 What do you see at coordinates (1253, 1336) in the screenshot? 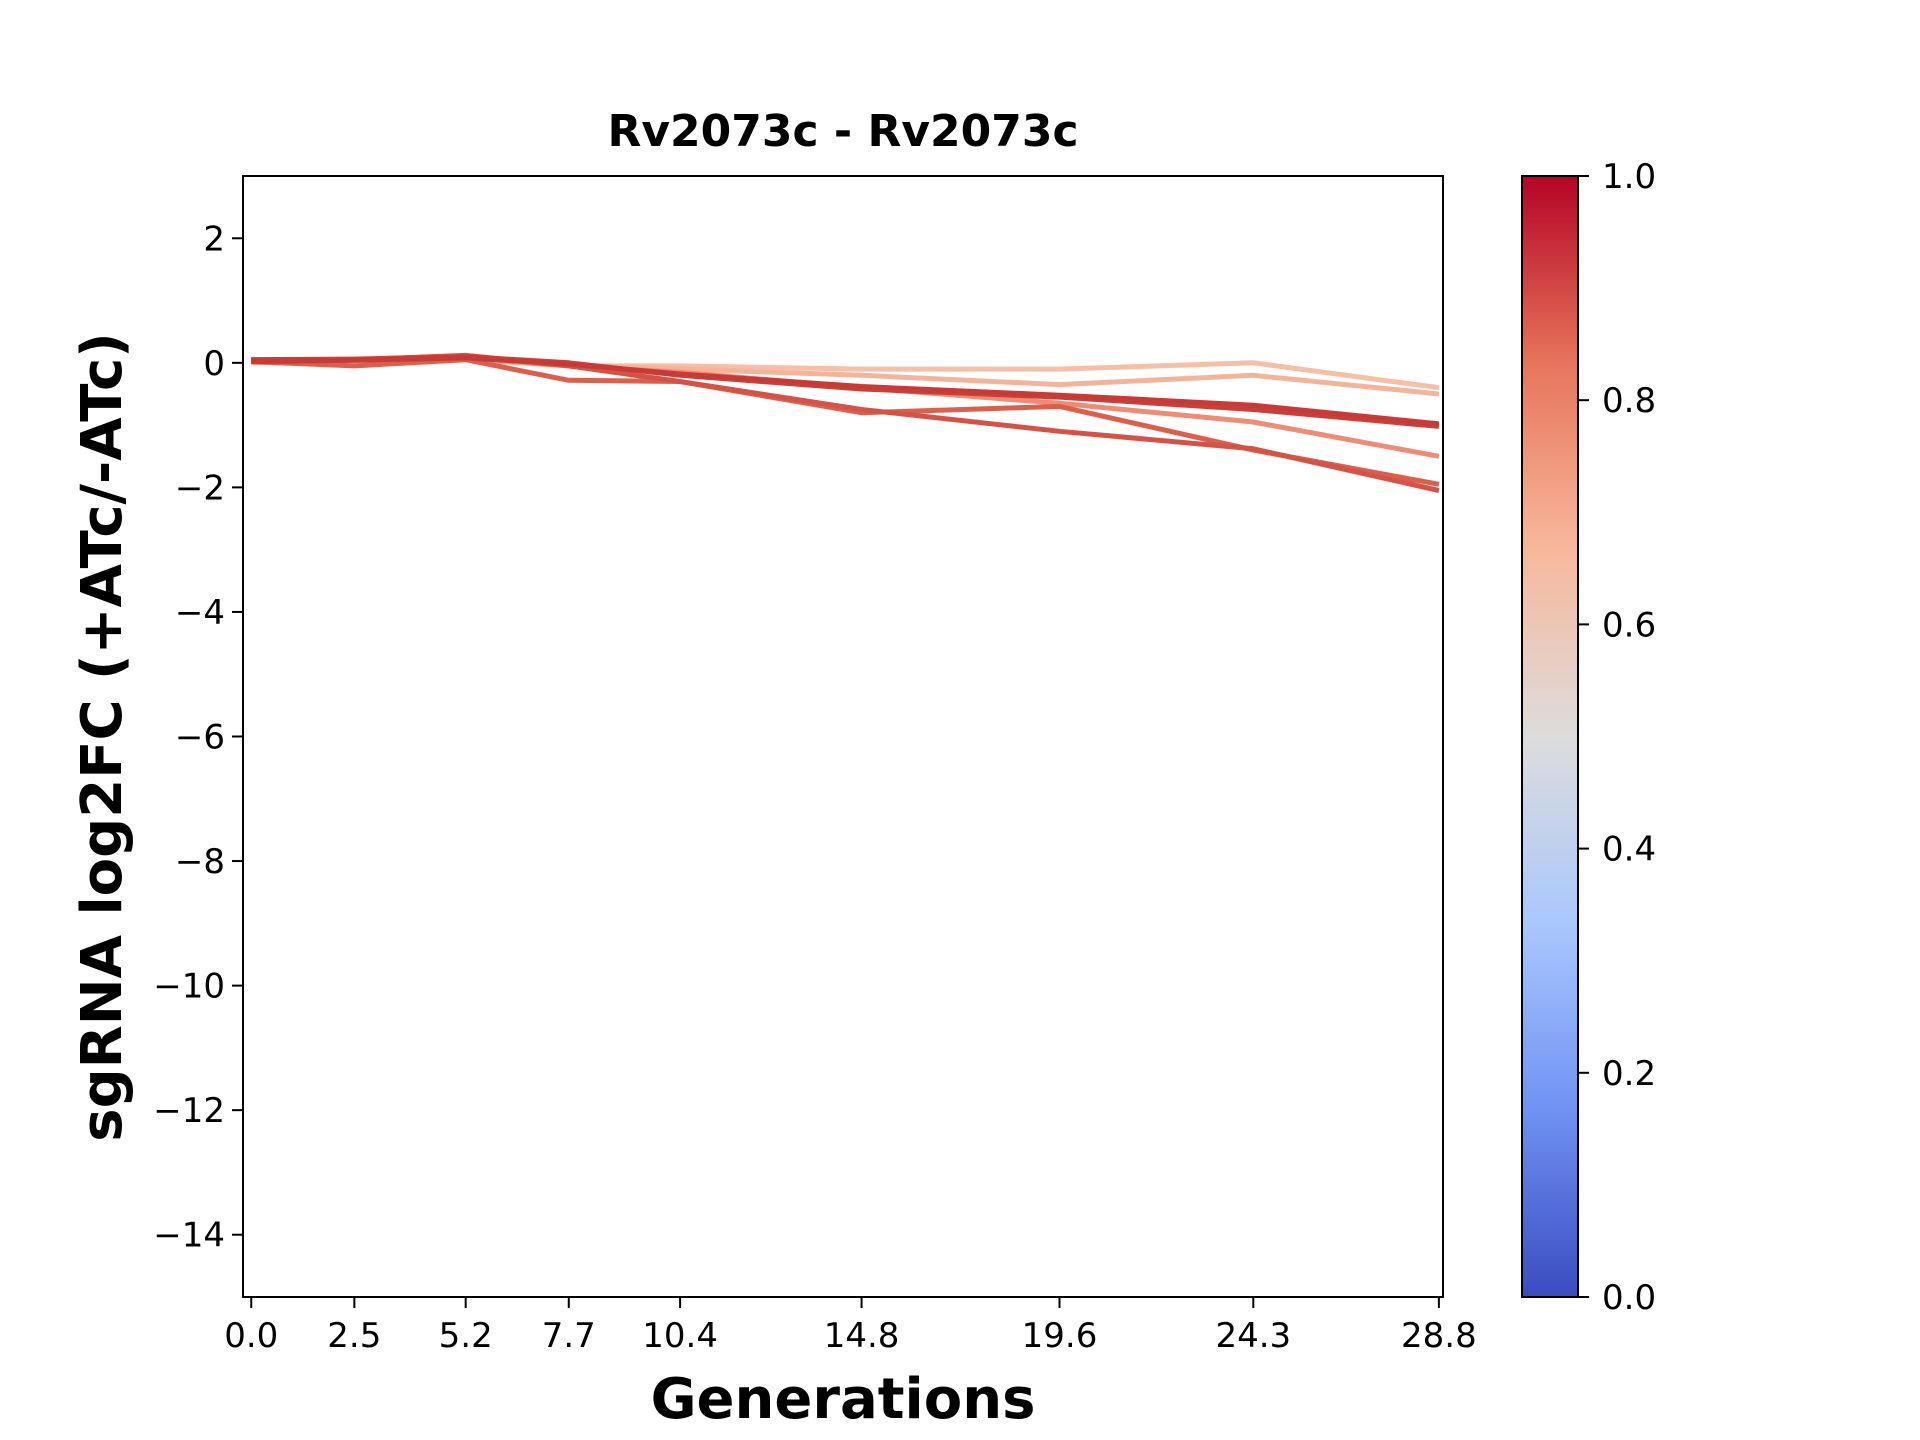
I see `x-tick-label: 24.3` at bounding box center [1253, 1336].